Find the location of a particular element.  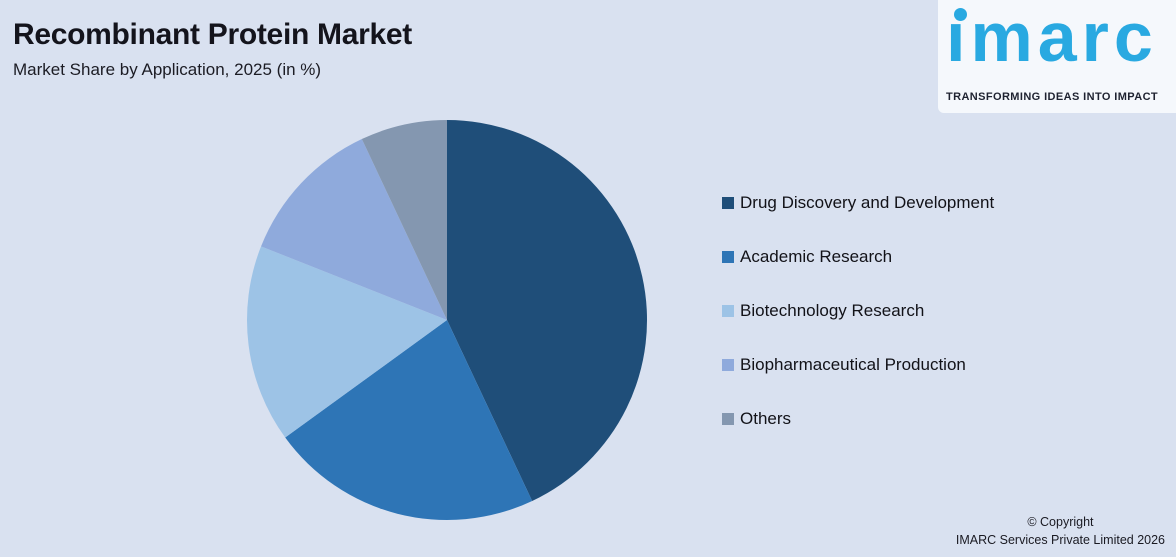

copyright-line2: IMARC Services Private Limited 2026 is located at coordinates (1060, 539).